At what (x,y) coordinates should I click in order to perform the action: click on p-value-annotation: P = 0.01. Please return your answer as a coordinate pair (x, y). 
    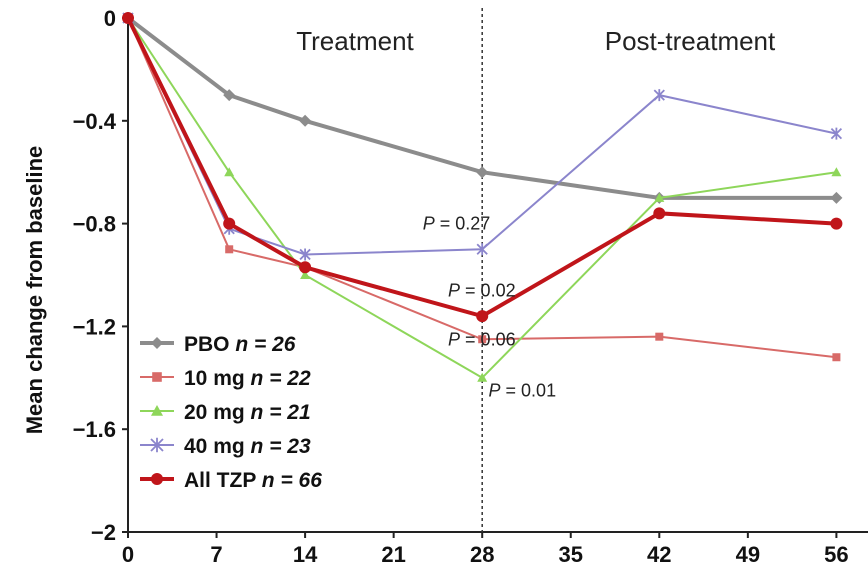
    Looking at the image, I should click on (523, 391).